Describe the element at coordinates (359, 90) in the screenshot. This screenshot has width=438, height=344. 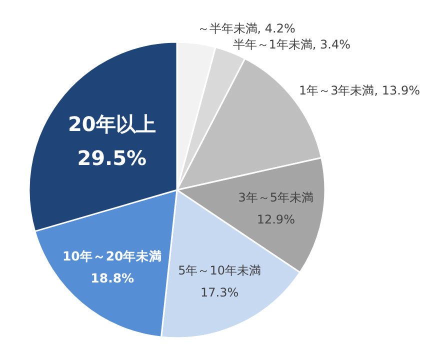
I see `slice-label: 1年～3年未満, 13.9%` at that location.